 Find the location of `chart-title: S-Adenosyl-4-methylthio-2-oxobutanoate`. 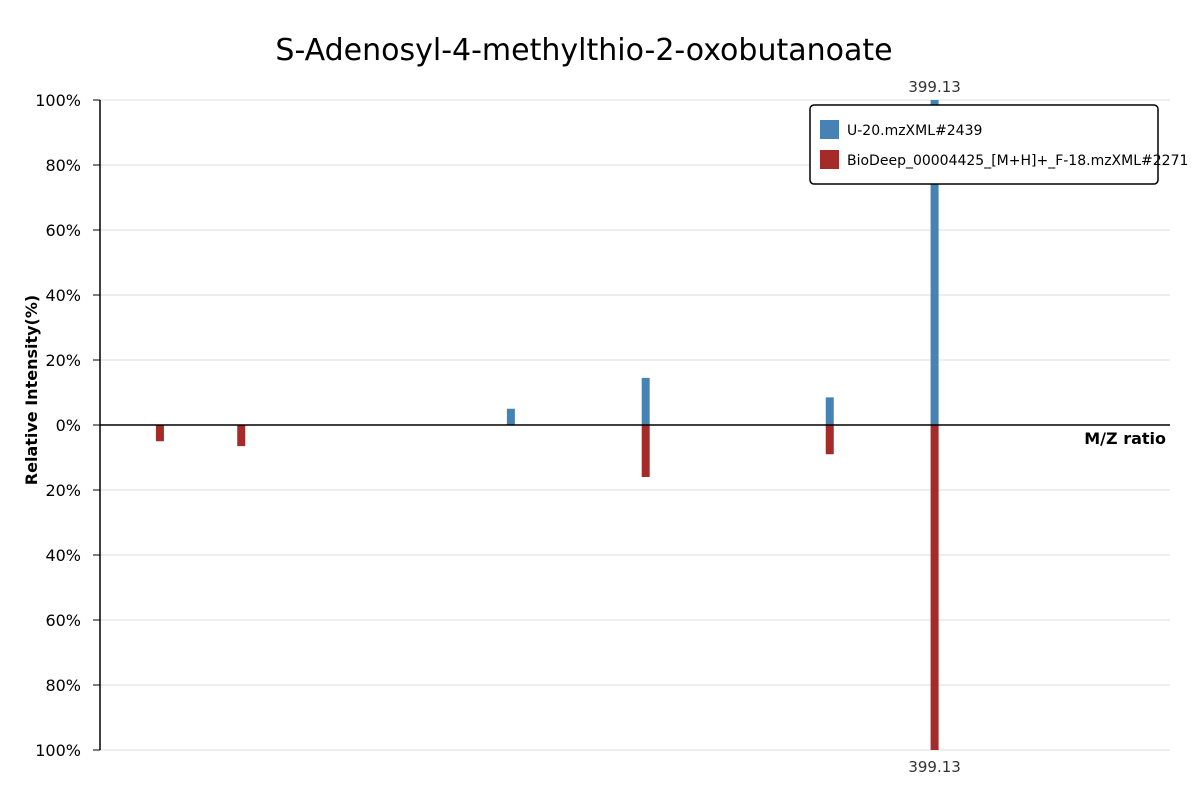

chart-title: S-Adenosyl-4-methylthio-2-oxobutanoate is located at coordinates (583, 50).